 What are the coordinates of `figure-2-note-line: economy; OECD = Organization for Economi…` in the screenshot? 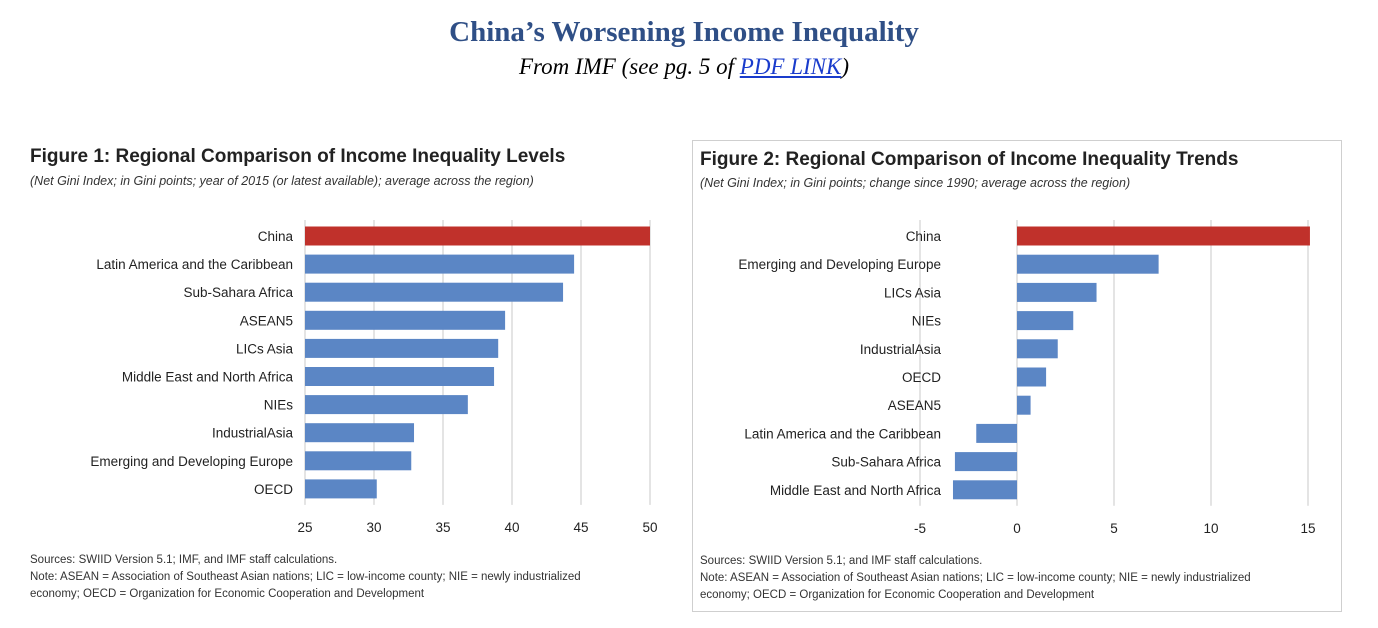 It's located at (897, 595).